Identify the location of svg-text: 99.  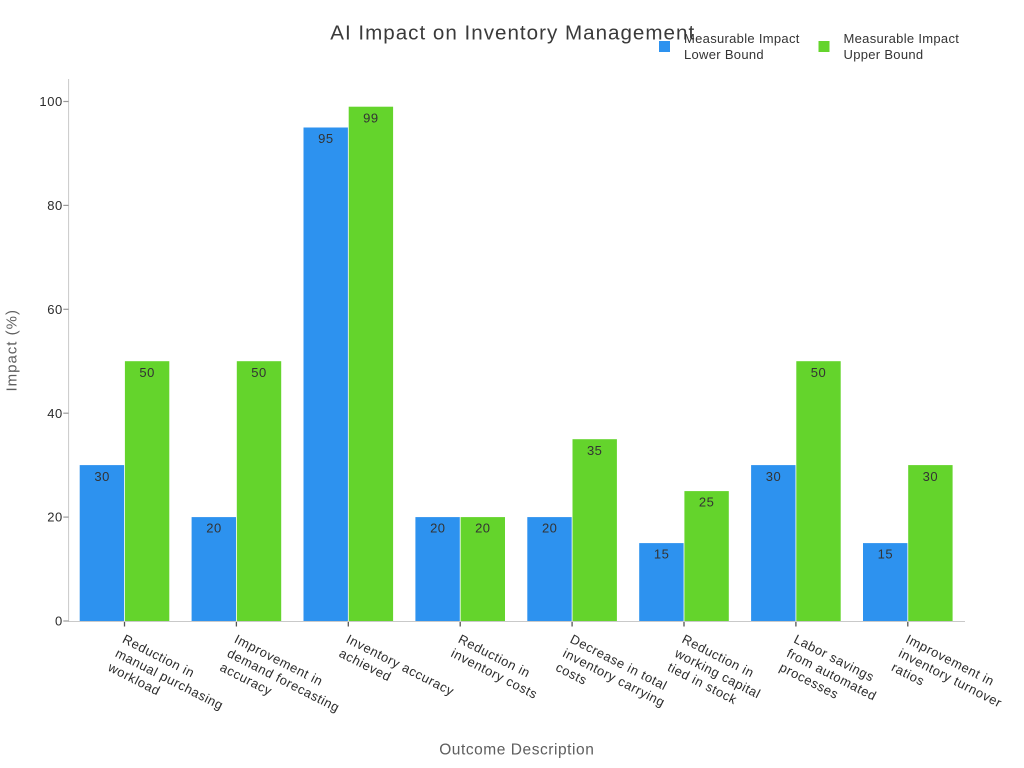
(370, 117).